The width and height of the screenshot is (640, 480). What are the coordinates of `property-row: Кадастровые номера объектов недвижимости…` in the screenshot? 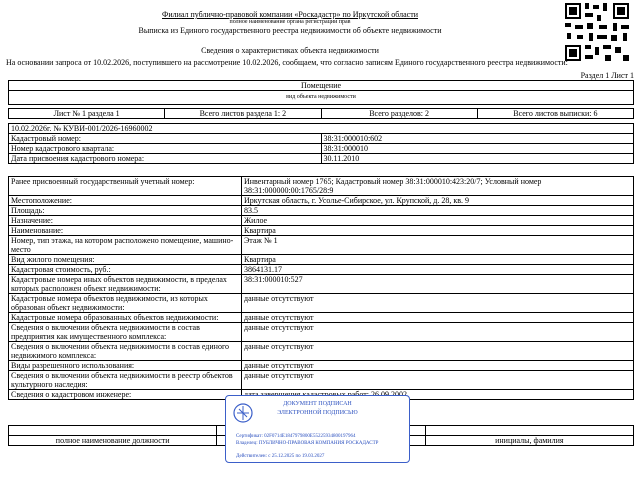 It's located at (321, 303).